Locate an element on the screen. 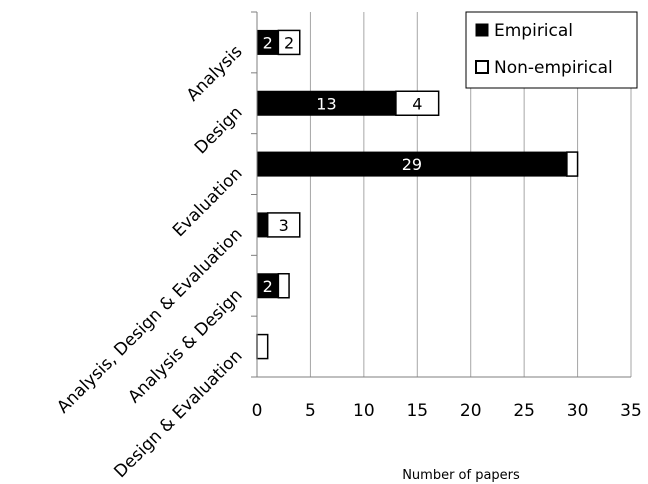 Image resolution: width=648 pixels, height=484 pixels. data-label: 29 is located at coordinates (412, 164).